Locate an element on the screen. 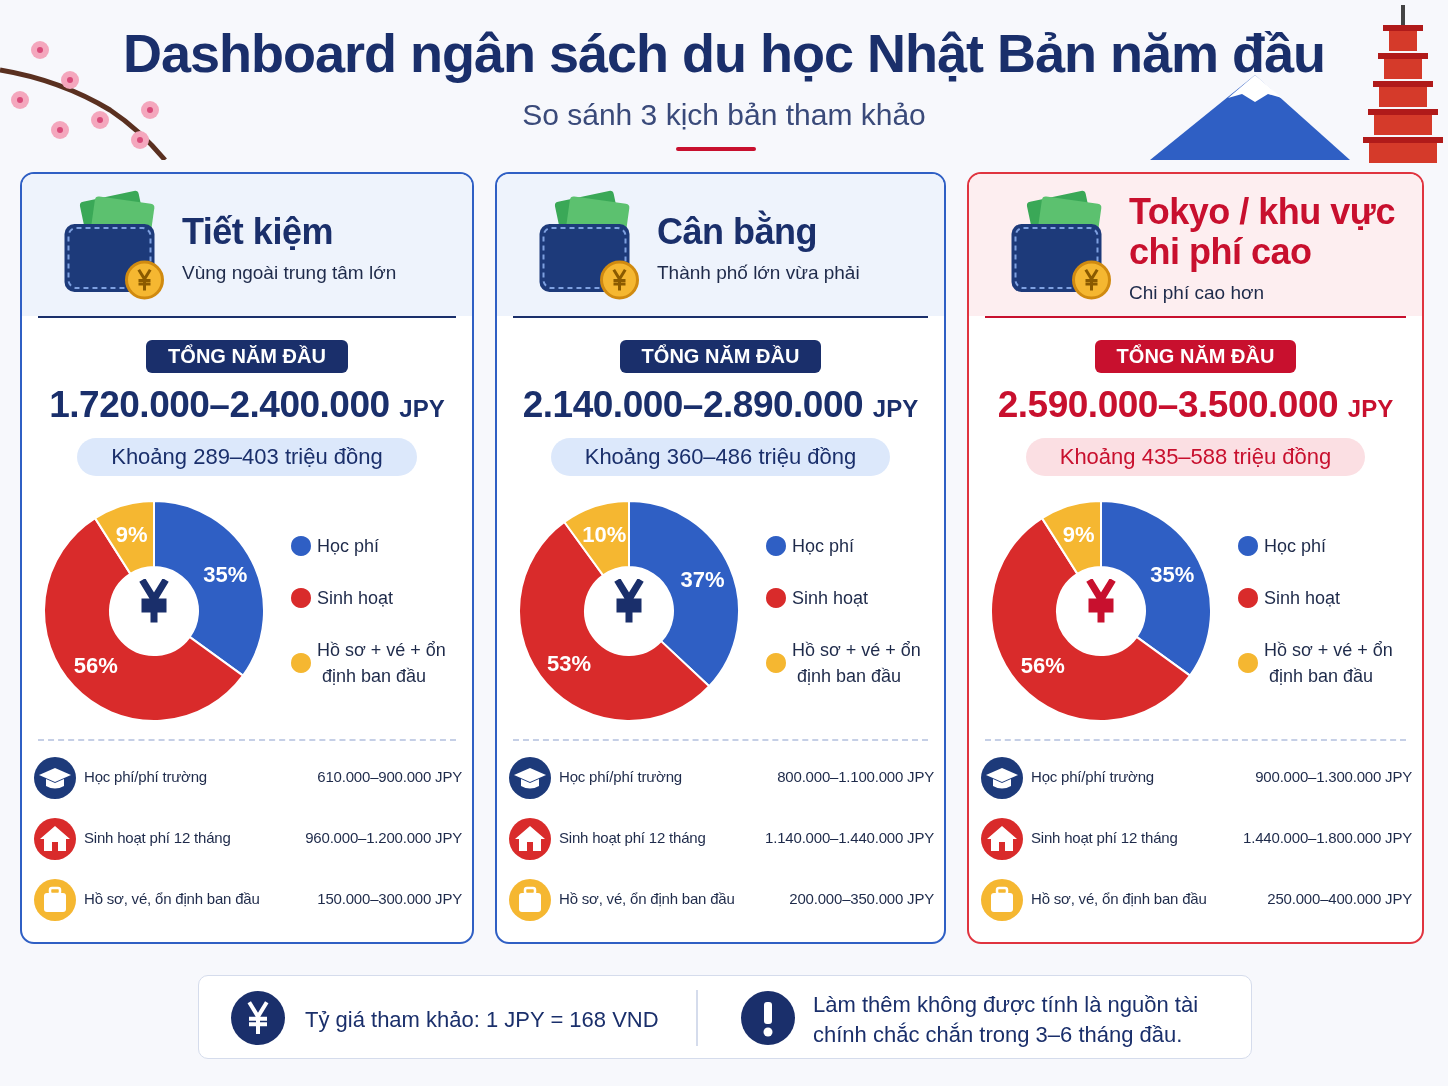 This screenshot has height=1086, width=1448. chart-subtitle: Vùng ngoài trung tâm lớn is located at coordinates (290, 273).